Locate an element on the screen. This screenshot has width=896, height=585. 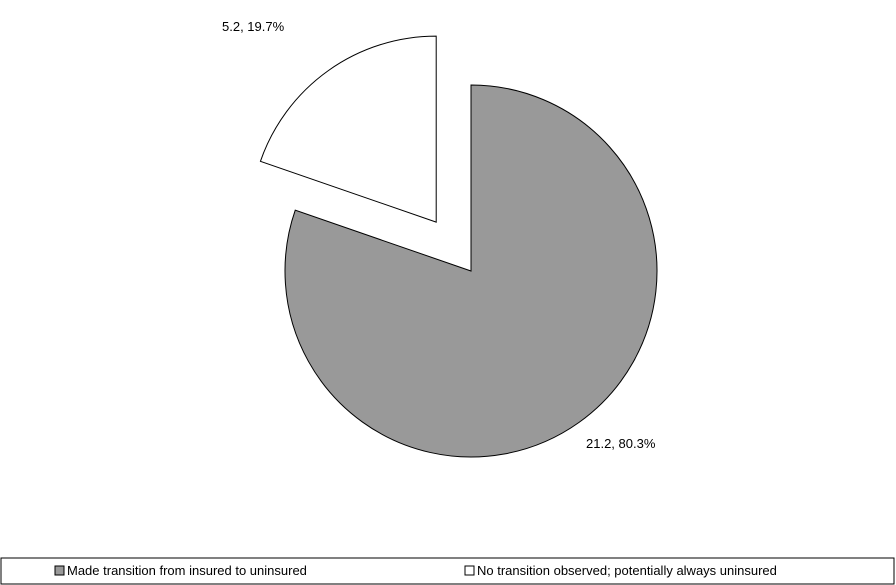
data-label-transition: 21.2, 80.3% is located at coordinates (621, 443).